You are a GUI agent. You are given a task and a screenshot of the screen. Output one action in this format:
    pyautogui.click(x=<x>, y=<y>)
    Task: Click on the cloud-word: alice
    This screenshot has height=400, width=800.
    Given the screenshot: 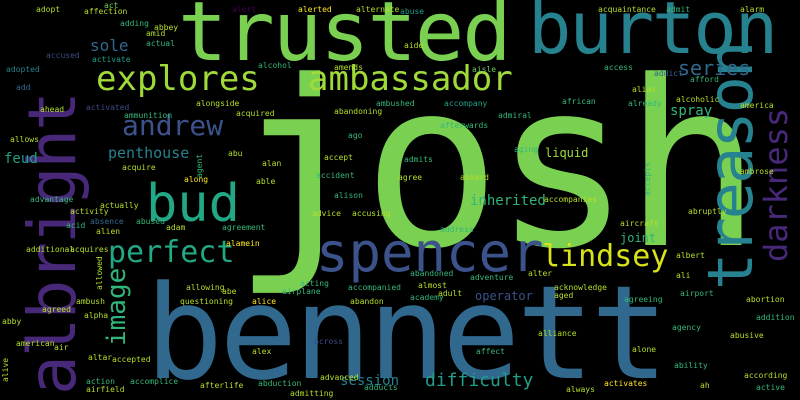 What is the action you would take?
    pyautogui.click(x=264, y=301)
    